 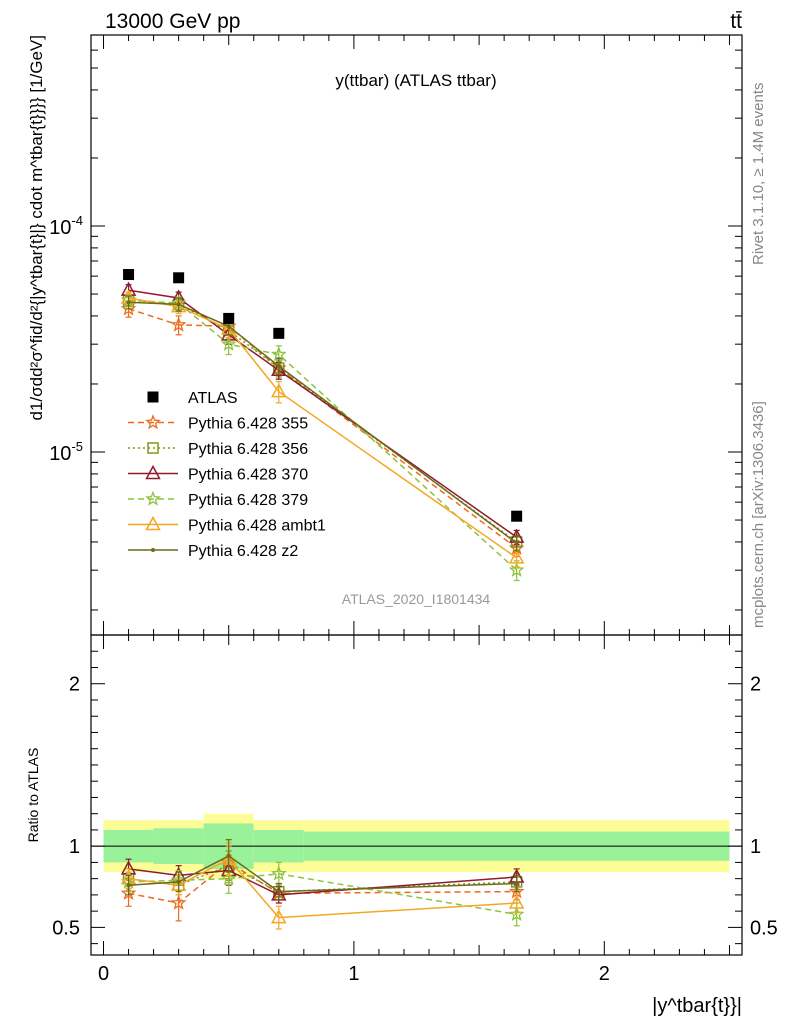 What do you see at coordinates (33, 795) in the screenshot?
I see `ratio-y-axis-label: Ratio to ATLAS` at bounding box center [33, 795].